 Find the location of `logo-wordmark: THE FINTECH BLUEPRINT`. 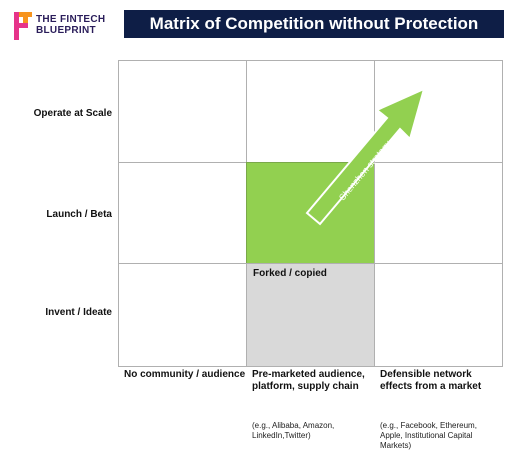

logo-wordmark: THE FINTECH BLUEPRINT is located at coordinates (70, 25).